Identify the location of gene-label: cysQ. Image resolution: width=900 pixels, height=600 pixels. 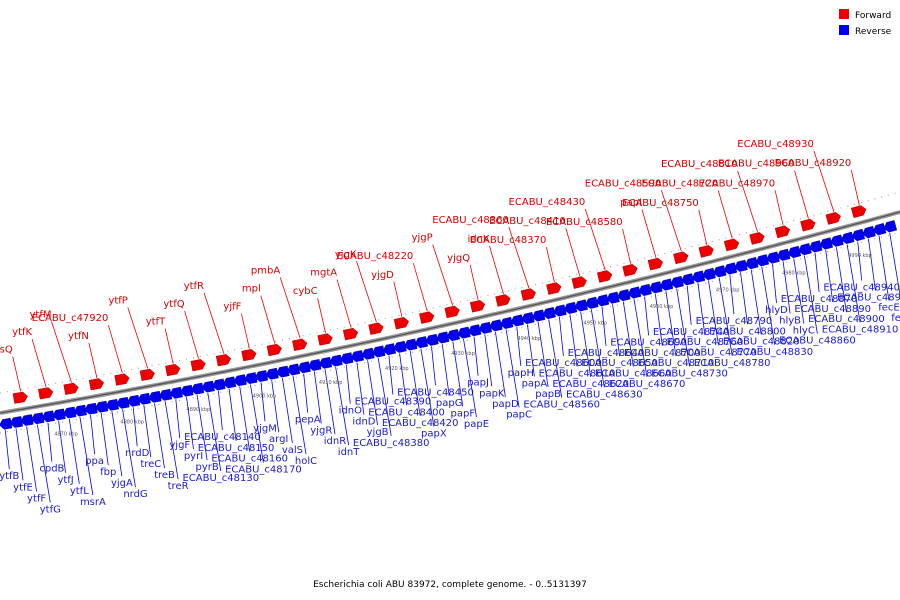
(6, 349).